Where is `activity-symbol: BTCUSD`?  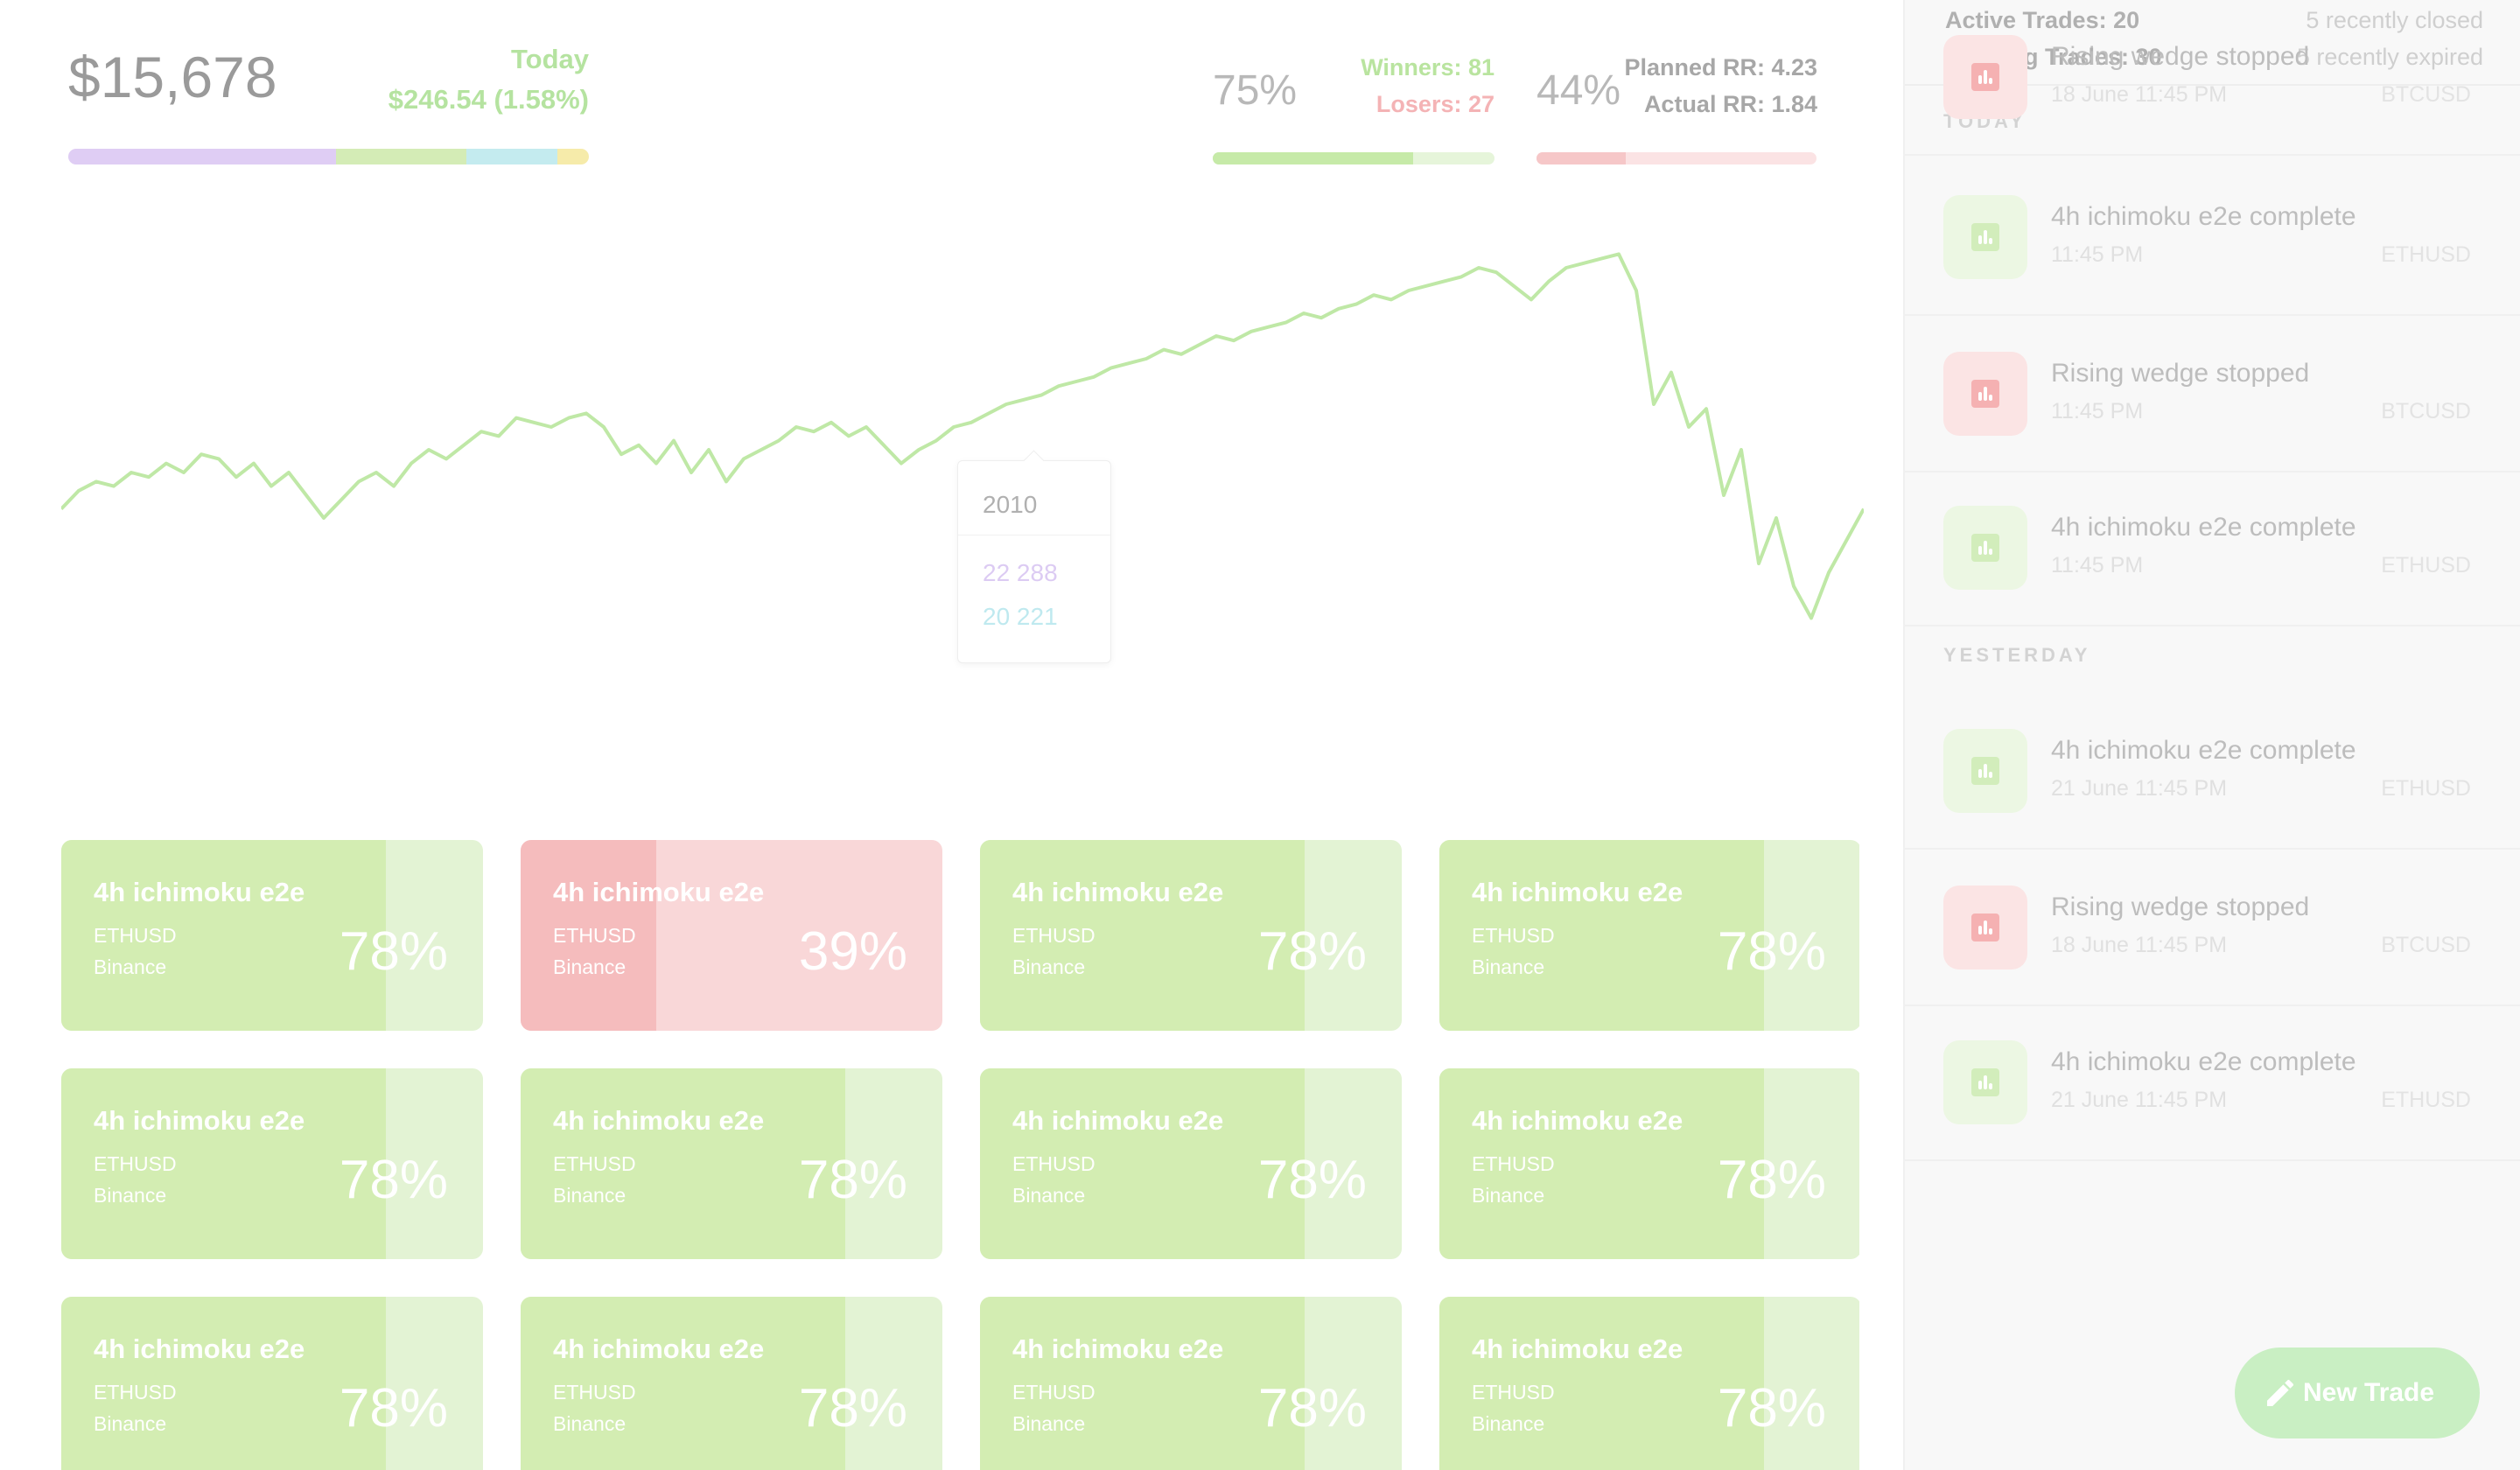 activity-symbol: BTCUSD is located at coordinates (2426, 94).